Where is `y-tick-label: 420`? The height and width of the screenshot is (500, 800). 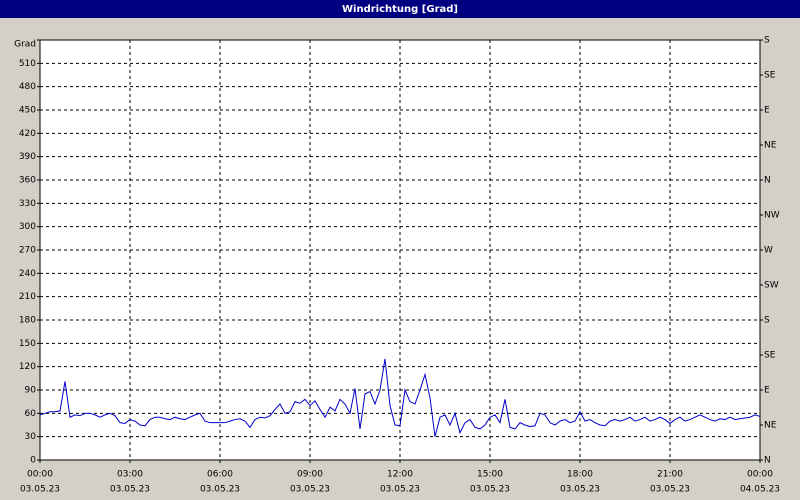 y-tick-label: 420 is located at coordinates (27, 134).